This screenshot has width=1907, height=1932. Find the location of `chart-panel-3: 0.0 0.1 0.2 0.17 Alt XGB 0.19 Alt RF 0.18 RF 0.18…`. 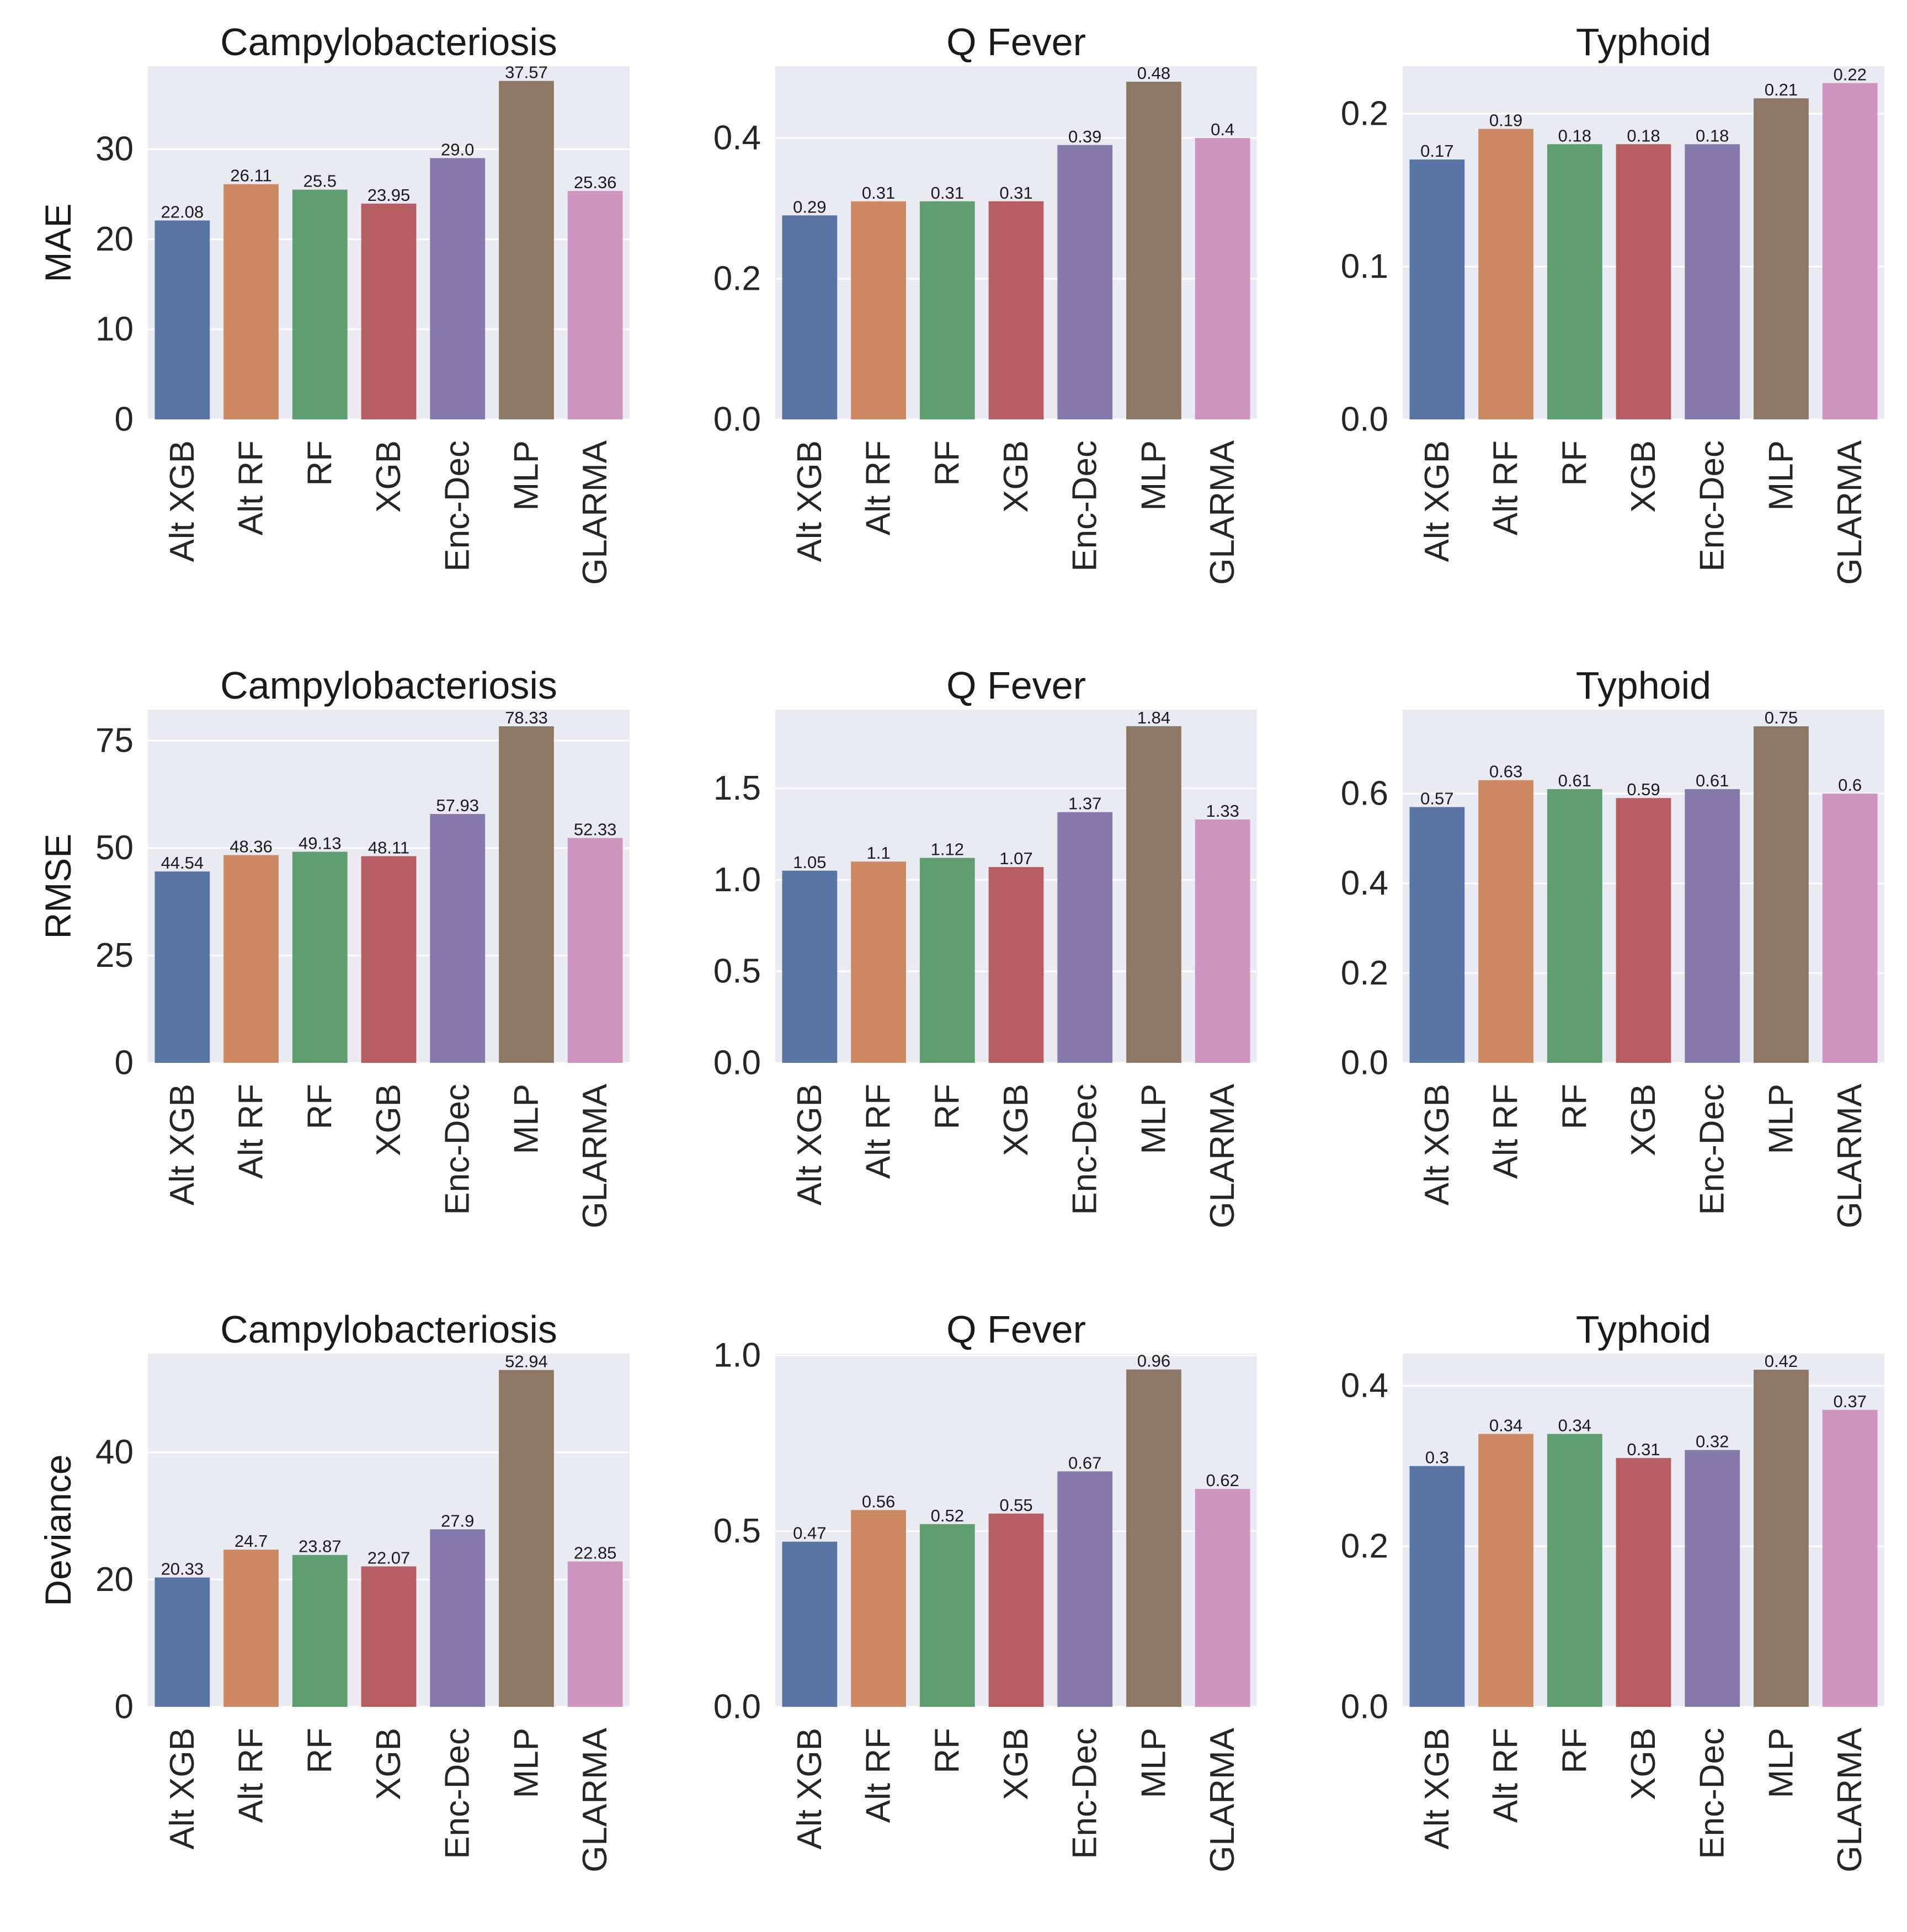

chart-panel-3: 0.0 0.1 0.2 0.17 Alt XGB 0.19 Alt RF 0.18 RF 0.18… is located at coordinates (1612, 302).